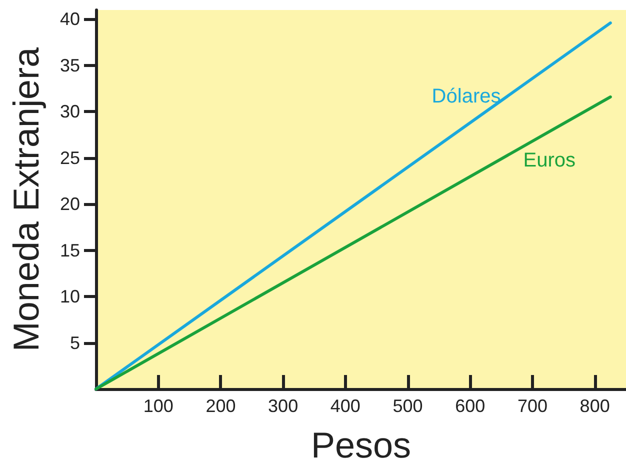 The image size is (626, 468). What do you see at coordinates (26, 199) in the screenshot?
I see `y-axis-title: Moneda Extranjera` at bounding box center [26, 199].